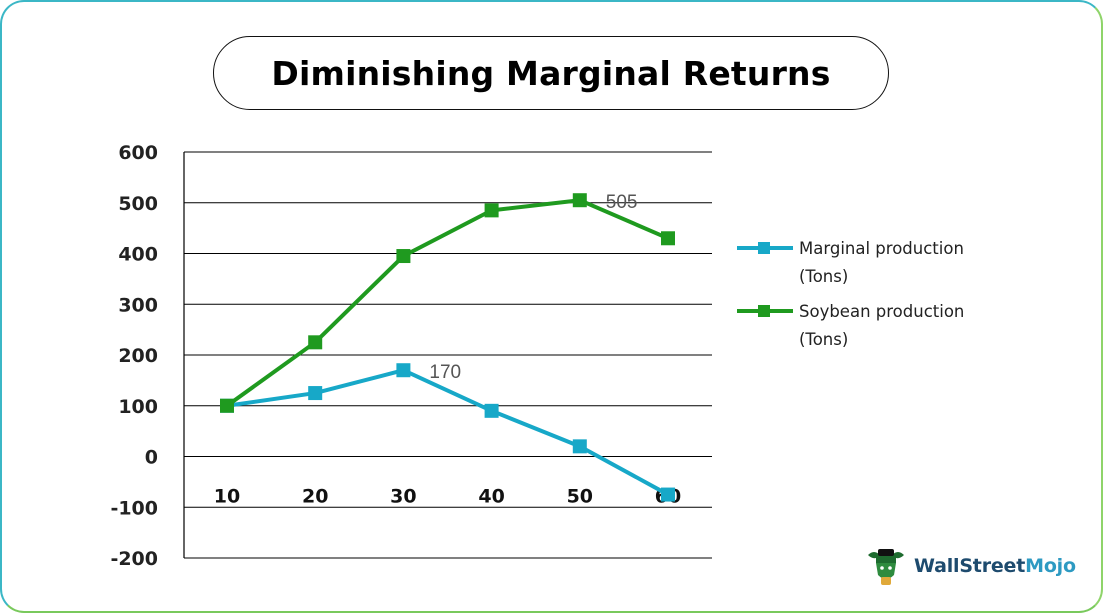 The image size is (1103, 613). I want to click on brand-name: WallStreetMojo, so click(995, 566).